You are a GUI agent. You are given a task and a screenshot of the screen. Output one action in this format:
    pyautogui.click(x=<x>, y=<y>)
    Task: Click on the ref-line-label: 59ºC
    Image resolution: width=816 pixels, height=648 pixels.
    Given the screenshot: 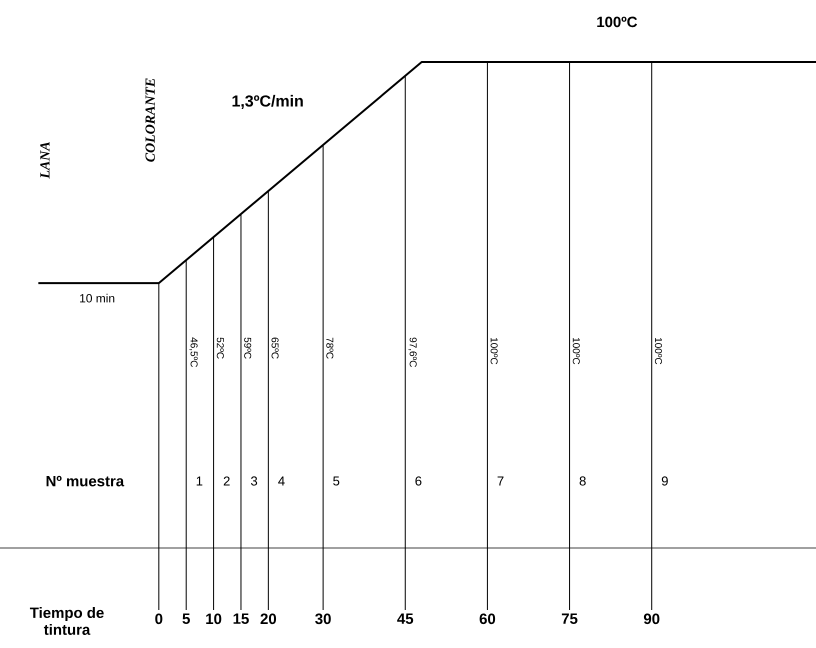 What is the action you would take?
    pyautogui.click(x=248, y=348)
    